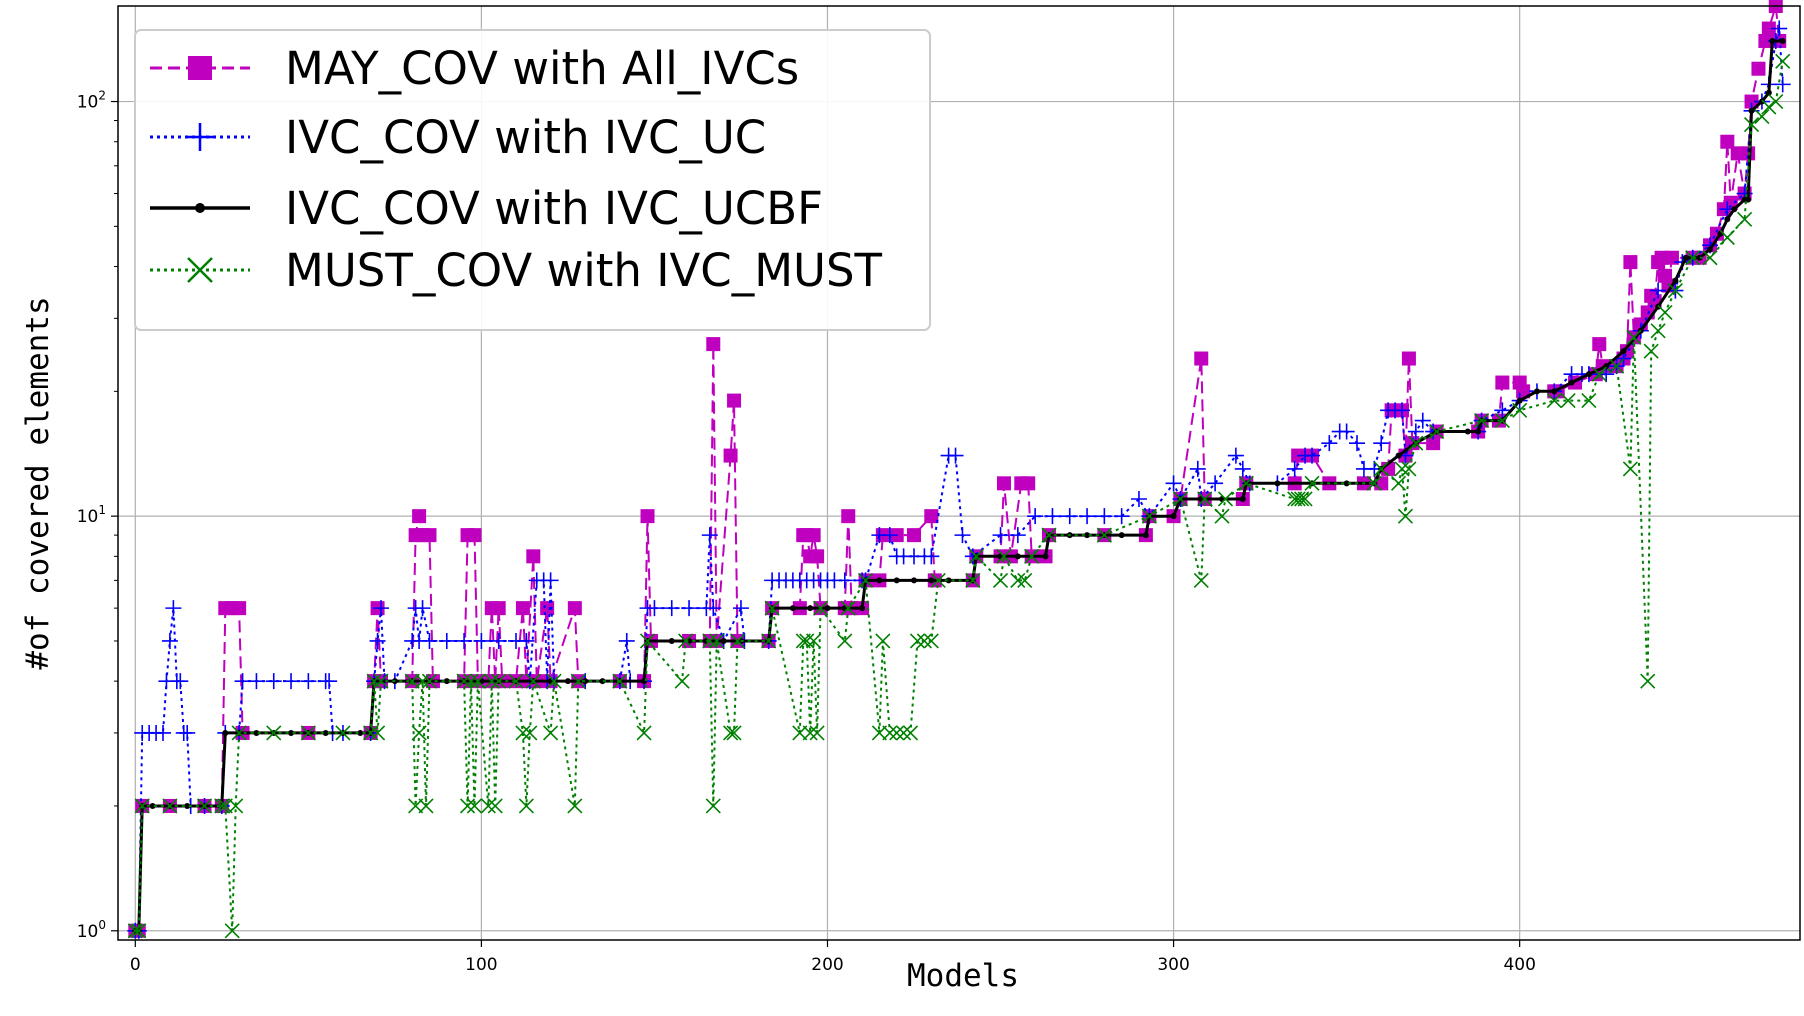 This screenshot has height=1016, width=1804. Describe the element at coordinates (584, 270) in the screenshot. I see `legend-label: MUST_COV with IVC_MUST` at that location.